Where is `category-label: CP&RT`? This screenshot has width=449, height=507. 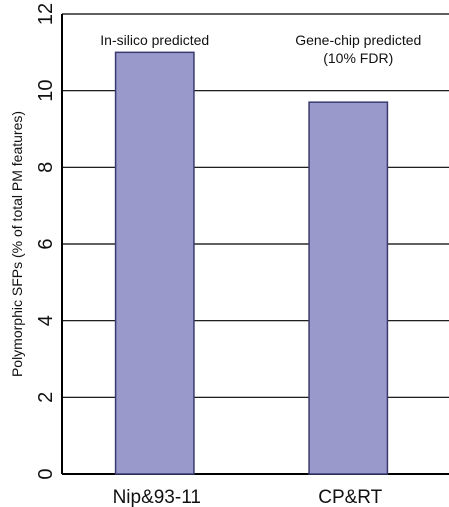 category-label: CP&RT is located at coordinates (350, 497).